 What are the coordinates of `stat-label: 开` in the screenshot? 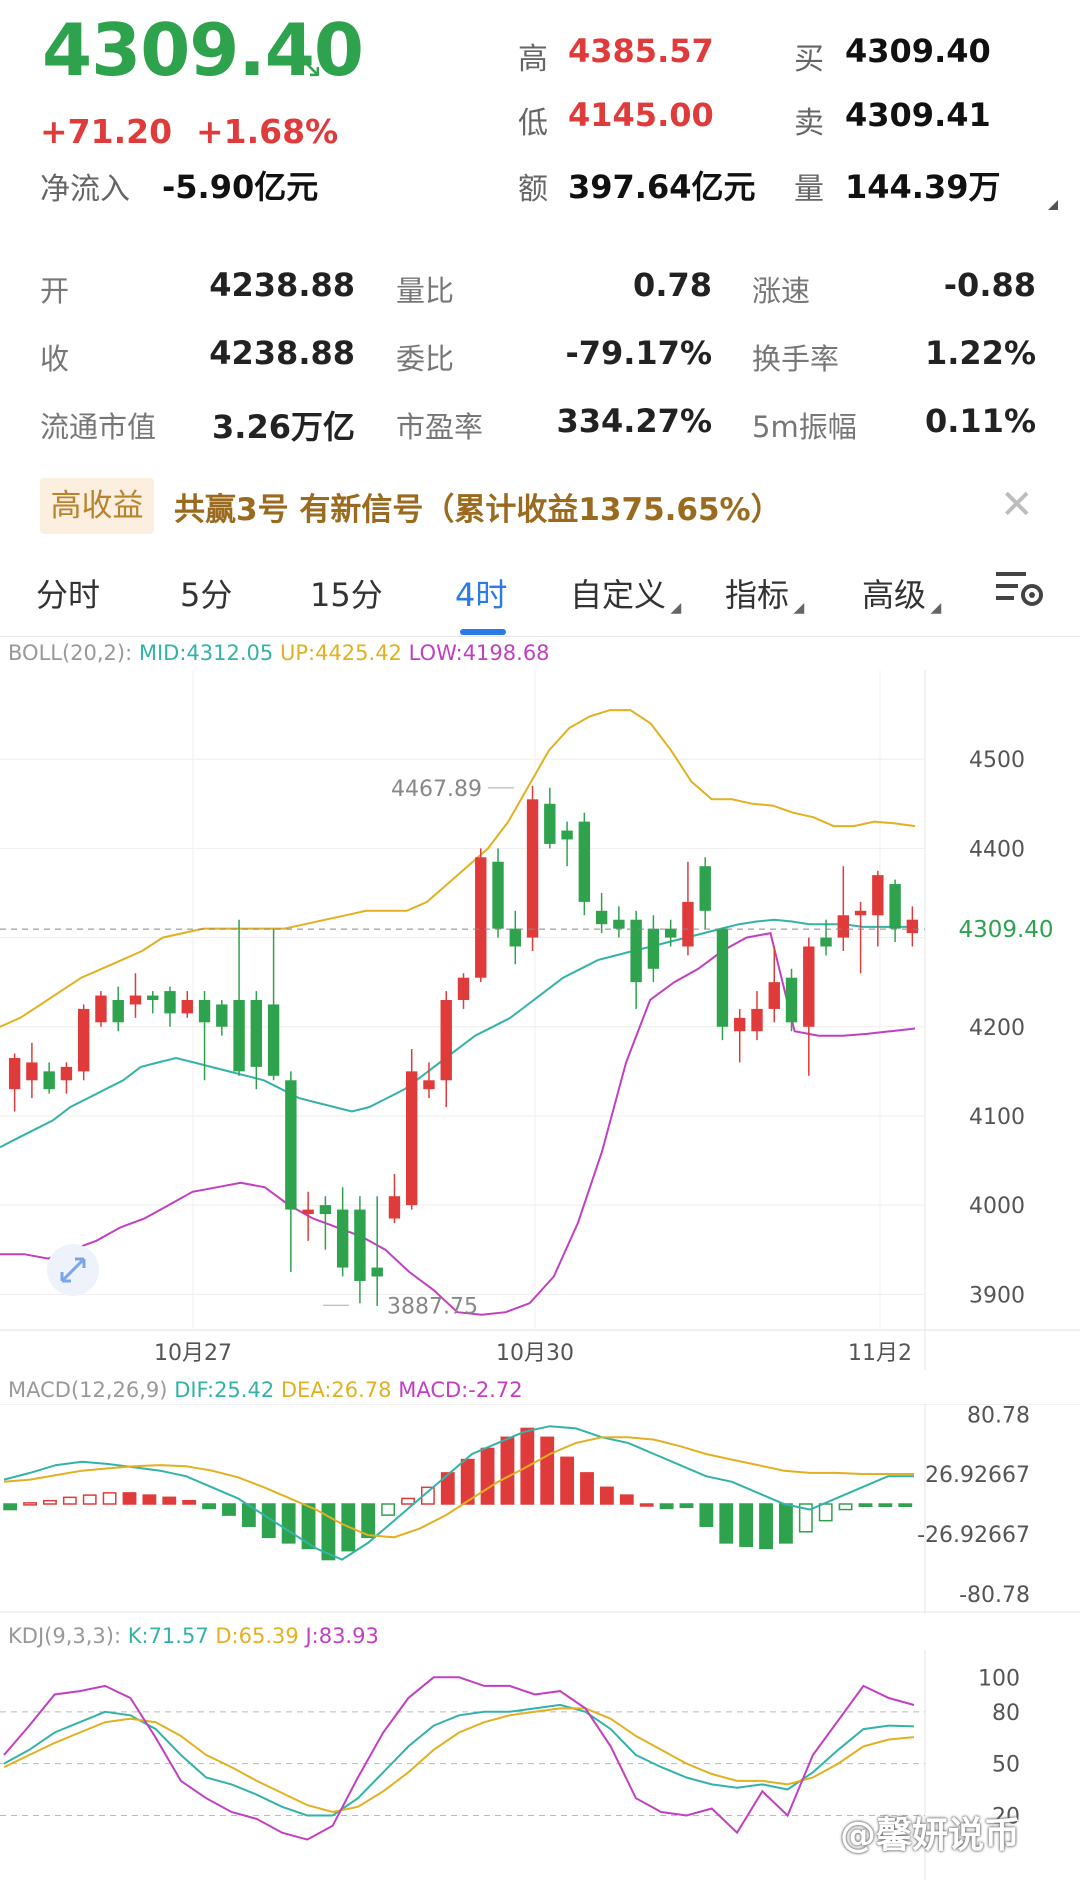 It's located at (55, 291).